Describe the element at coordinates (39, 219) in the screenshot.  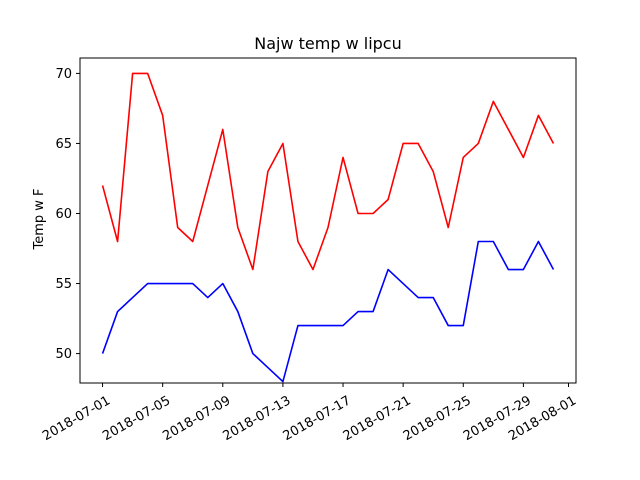
I see `y-axis-title: Temp w F` at that location.